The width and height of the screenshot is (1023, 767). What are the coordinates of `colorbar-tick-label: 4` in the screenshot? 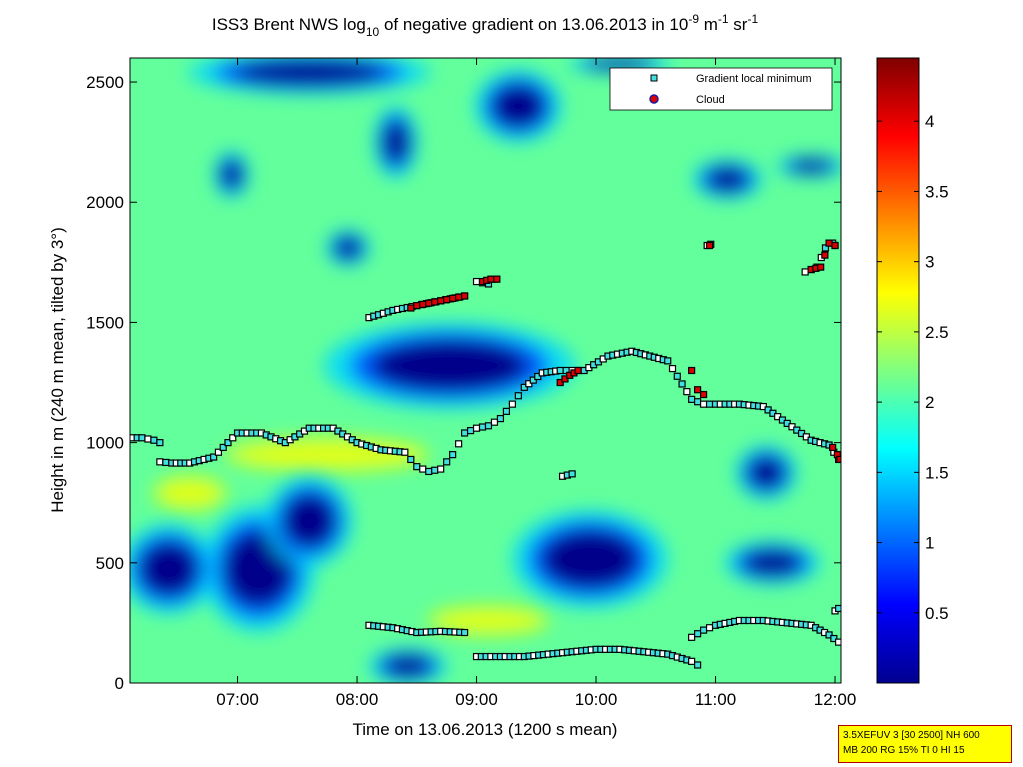 It's located at (929, 121).